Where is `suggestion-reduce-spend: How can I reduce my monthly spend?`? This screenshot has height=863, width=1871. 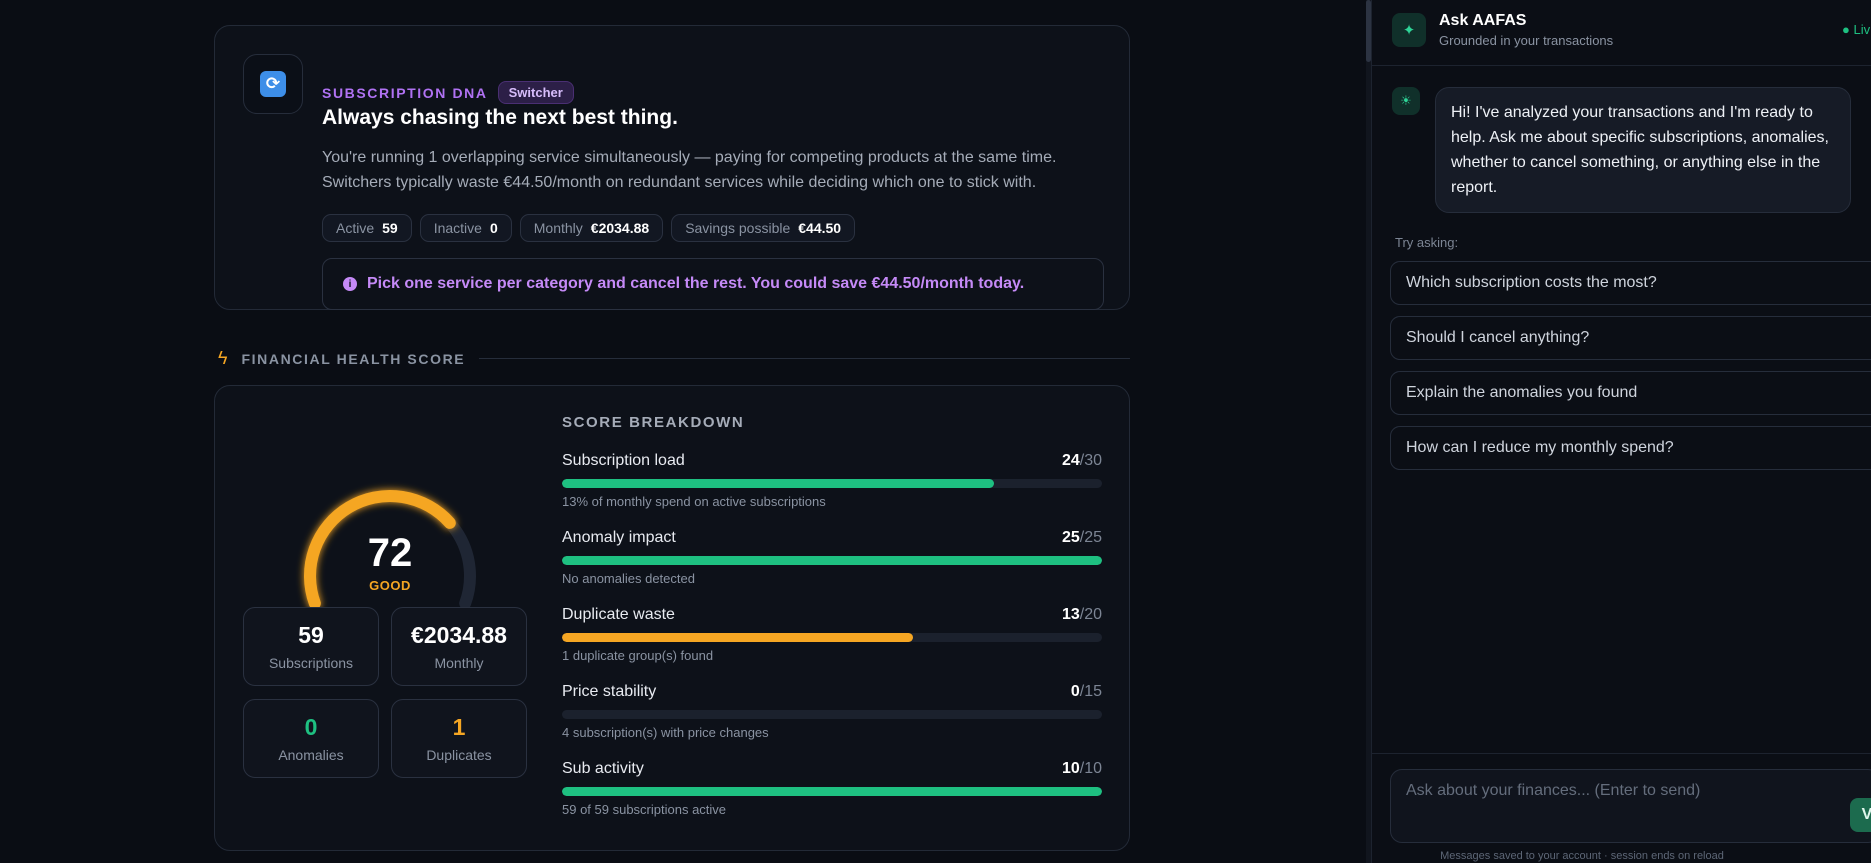
suggestion-reduce-spend: How can I reduce my monthly spend? is located at coordinates (1630, 448).